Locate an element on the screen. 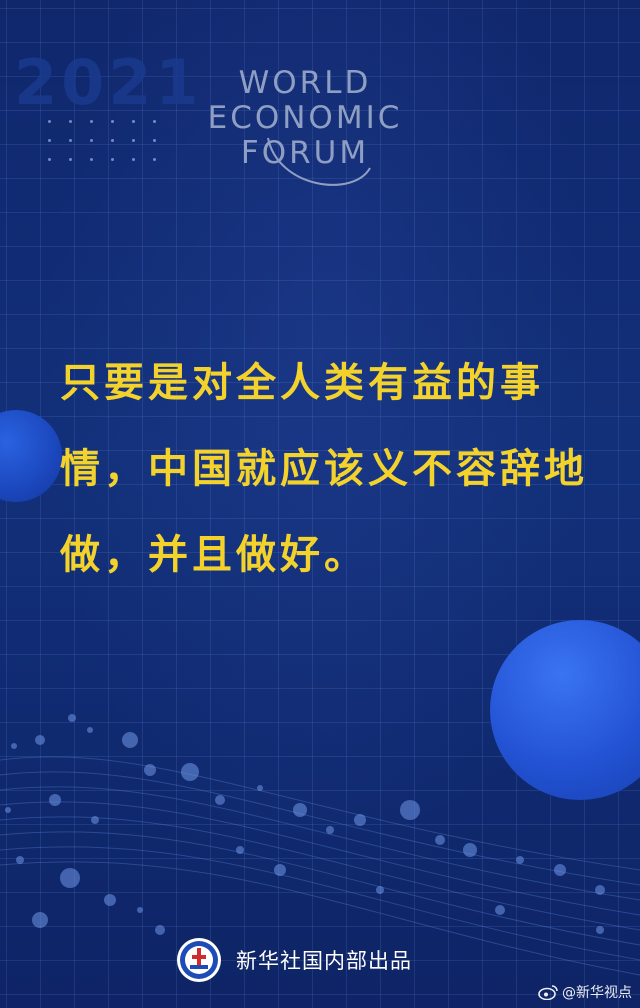 The height and width of the screenshot is (1008, 640). world-economic-forum-logo: WORLD ECONOMIC FORUM is located at coordinates (305, 118).